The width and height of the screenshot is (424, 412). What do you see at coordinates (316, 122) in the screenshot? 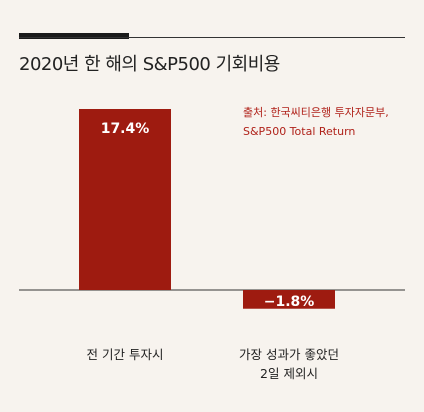
I see `source-note: 출처: 한국씨티은행 투자자문부, S&P500 Total Return` at bounding box center [316, 122].